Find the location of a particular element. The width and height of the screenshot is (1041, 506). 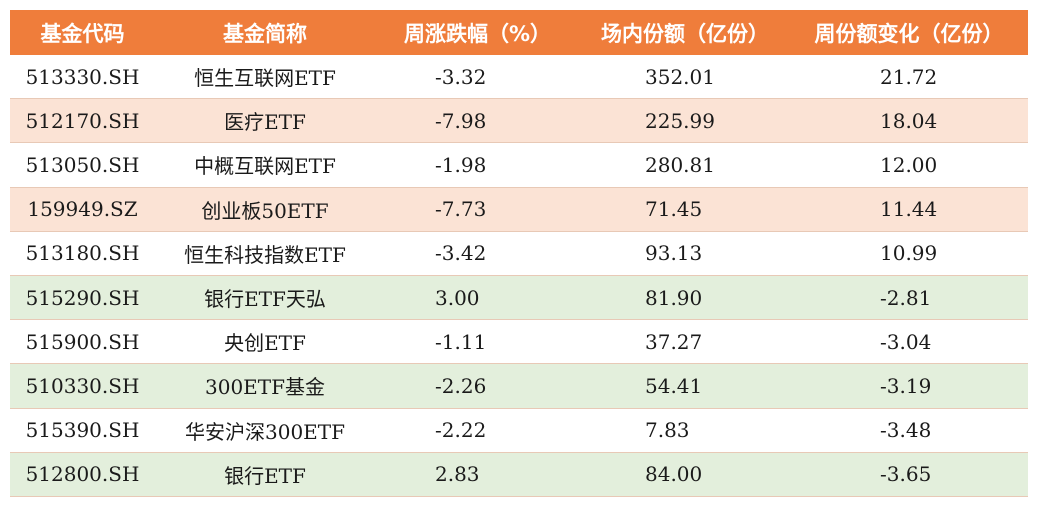

table-header-row: 基金代码 基金简称 周涨跌幅（%） 场内份额（亿份） 周份额变化（亿份） is located at coordinates (519, 32).